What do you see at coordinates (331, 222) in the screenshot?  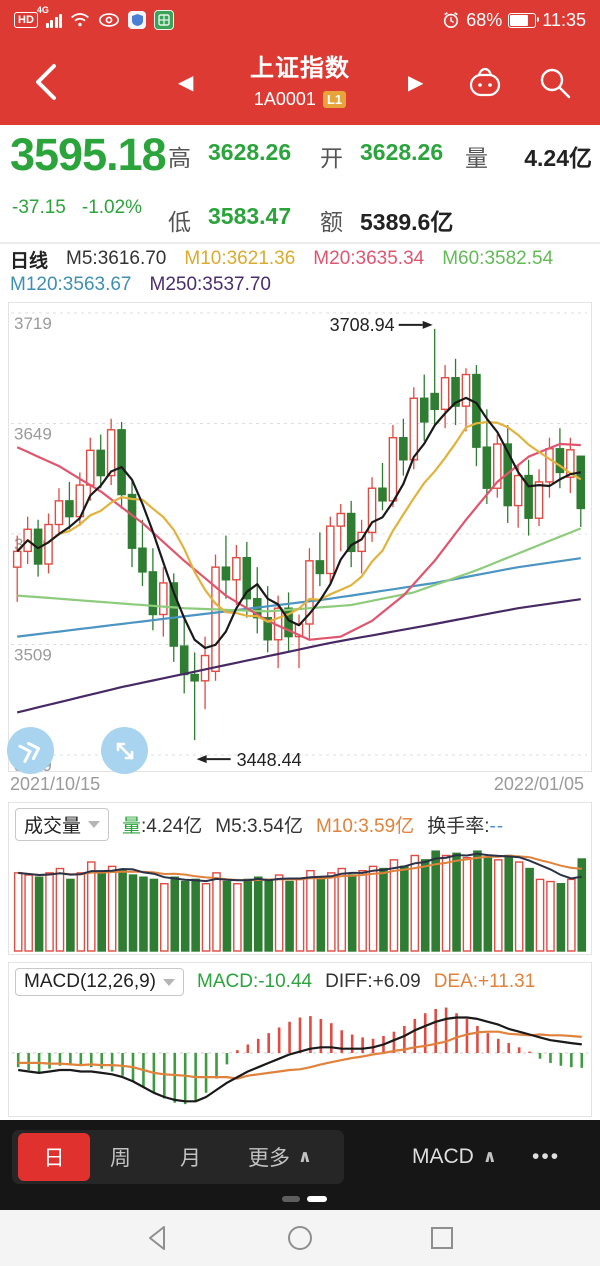 I see `amount-label: 额` at bounding box center [331, 222].